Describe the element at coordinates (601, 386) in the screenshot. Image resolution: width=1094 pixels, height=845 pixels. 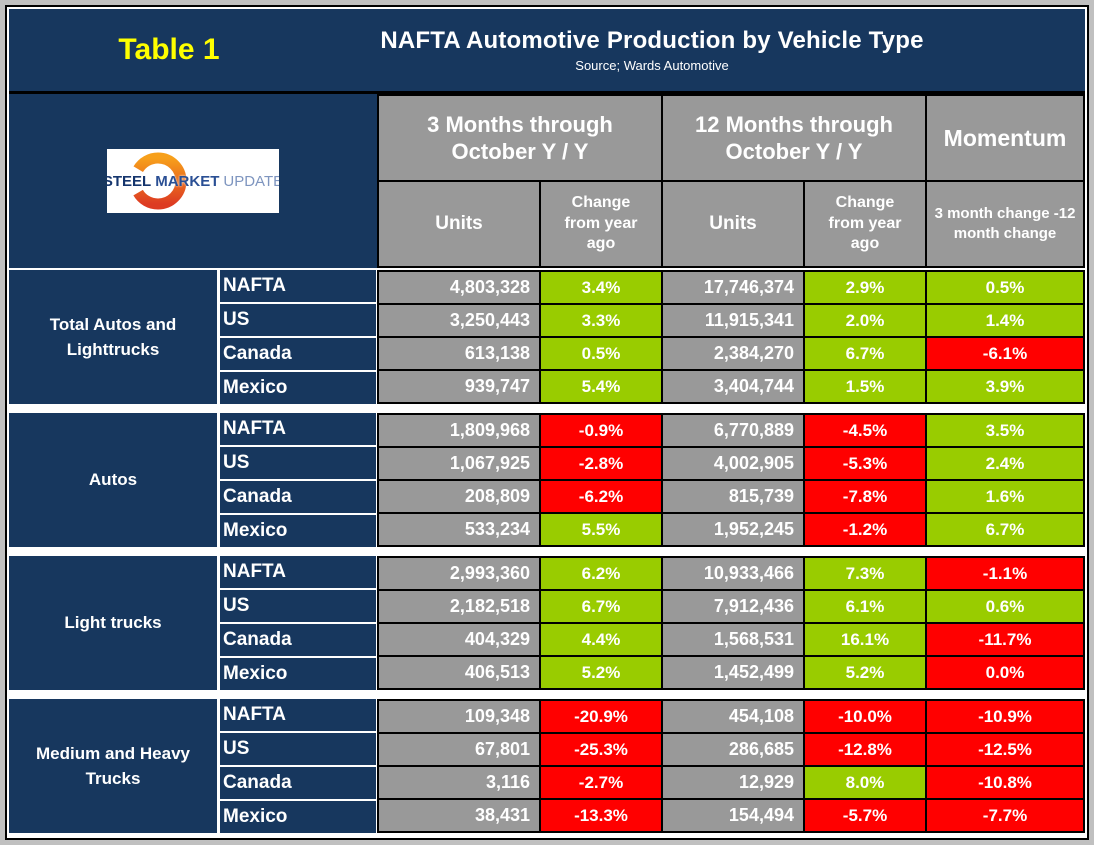
I see `change-3m-cell: 5.4%` at that location.